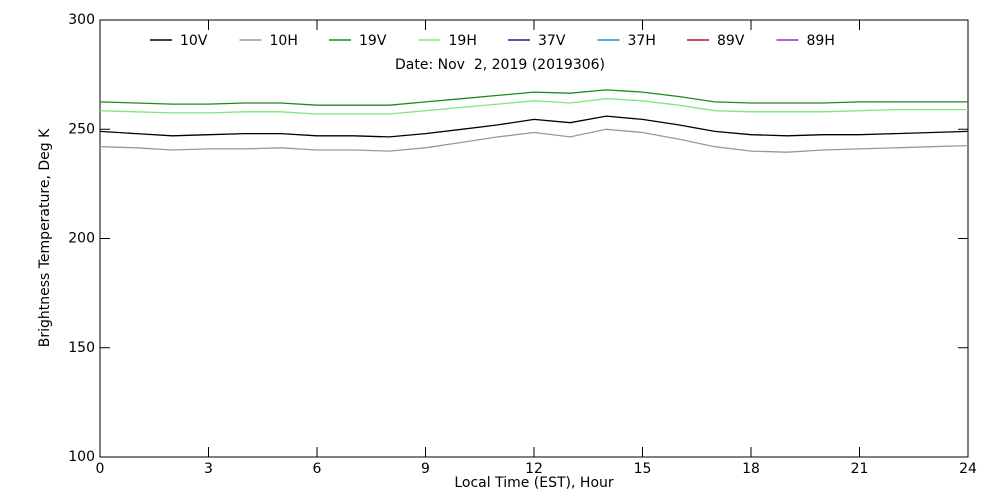 The width and height of the screenshot is (1000, 500). Describe the element at coordinates (552, 41) in the screenshot. I see `legend-label: 37V` at that location.